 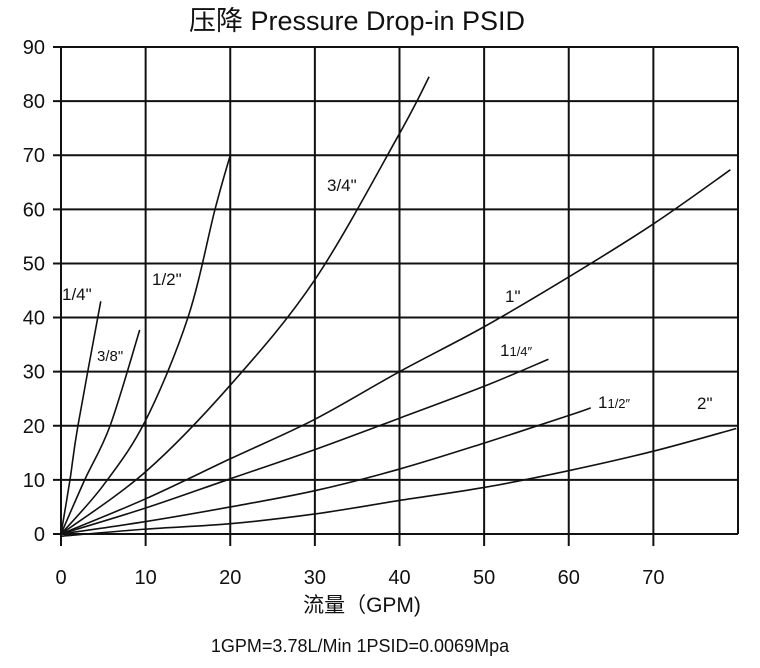 What do you see at coordinates (315, 578) in the screenshot?
I see `x-tick-label: 30` at bounding box center [315, 578].